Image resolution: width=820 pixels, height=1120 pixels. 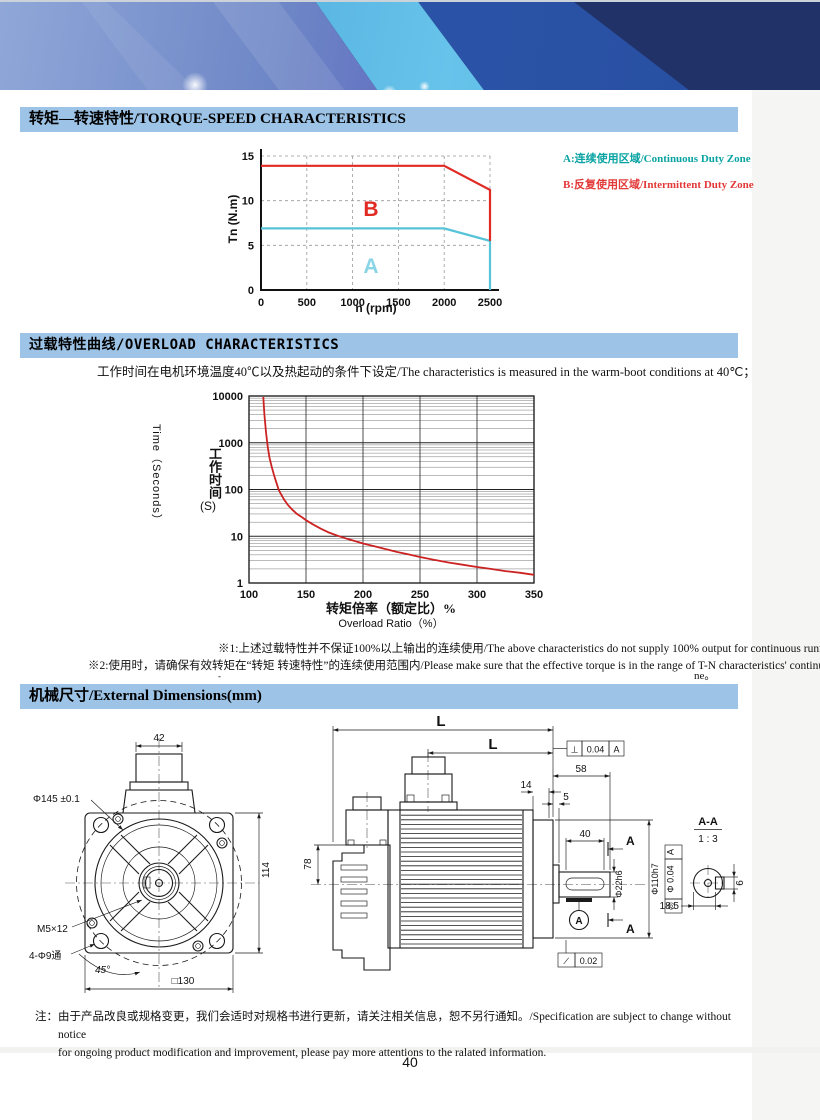 What do you see at coordinates (575, 750) in the screenshot?
I see `gdt-perpendicularity-symbol: ⊥` at bounding box center [575, 750].